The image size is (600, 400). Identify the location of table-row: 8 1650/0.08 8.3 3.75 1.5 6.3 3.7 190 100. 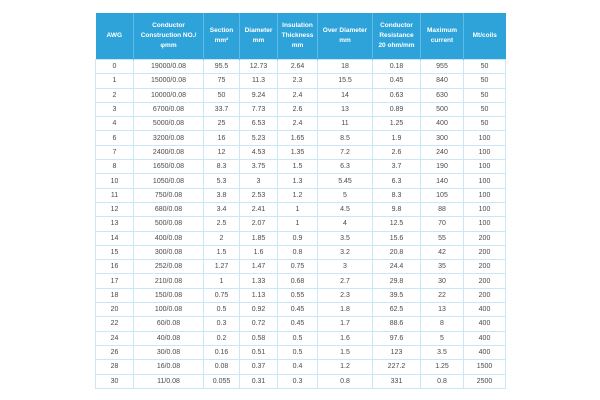
(300, 167).